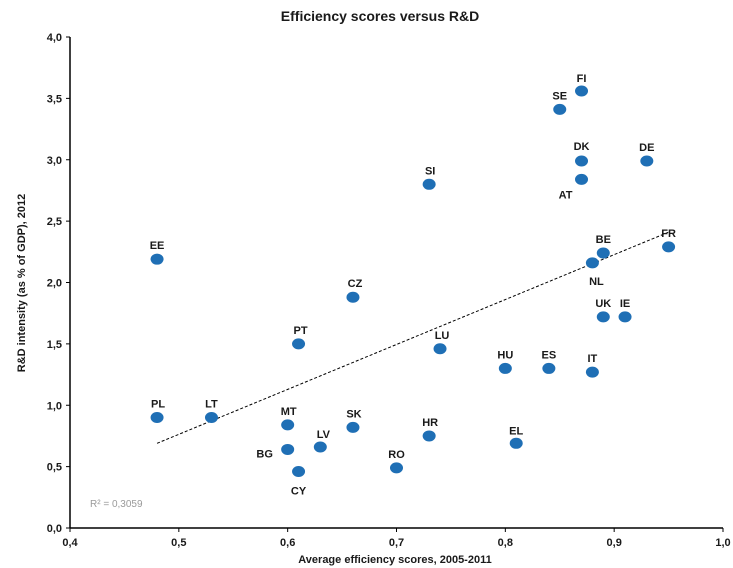 The width and height of the screenshot is (733, 568). Describe the element at coordinates (566, 195) in the screenshot. I see `point-label-at: AT` at that location.